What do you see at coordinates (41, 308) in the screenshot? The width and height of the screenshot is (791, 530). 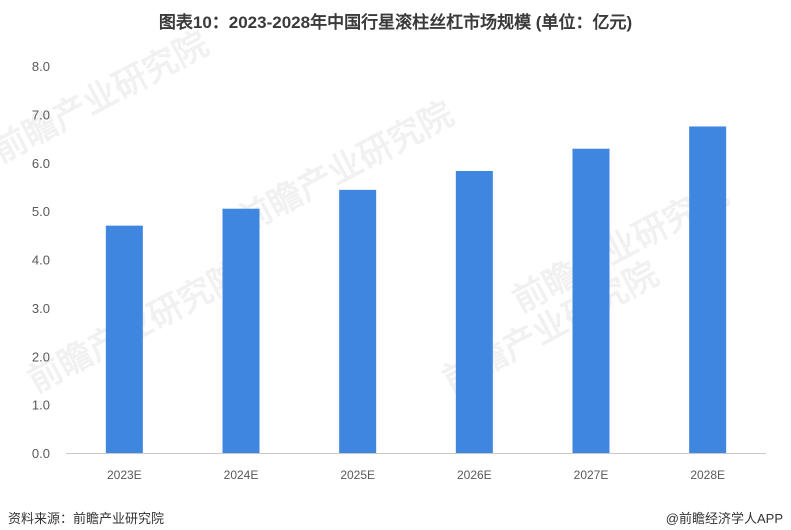 I see `y-tick-label: 3.0` at bounding box center [41, 308].